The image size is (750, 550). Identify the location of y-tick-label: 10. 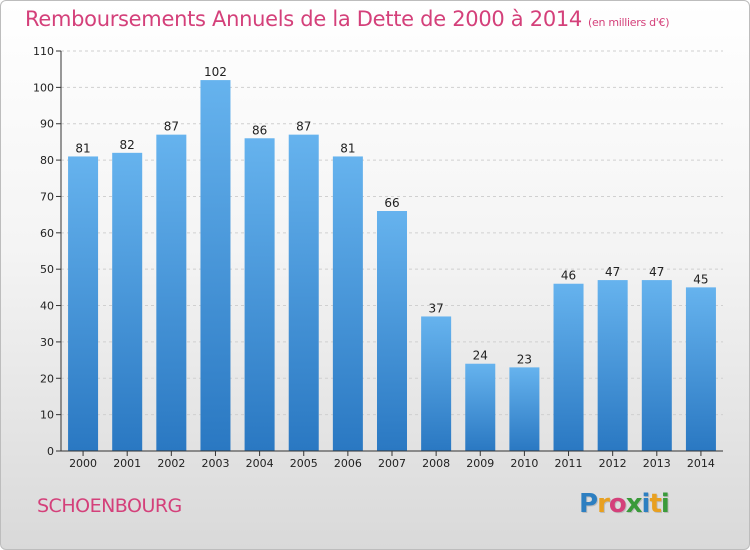
(47, 415).